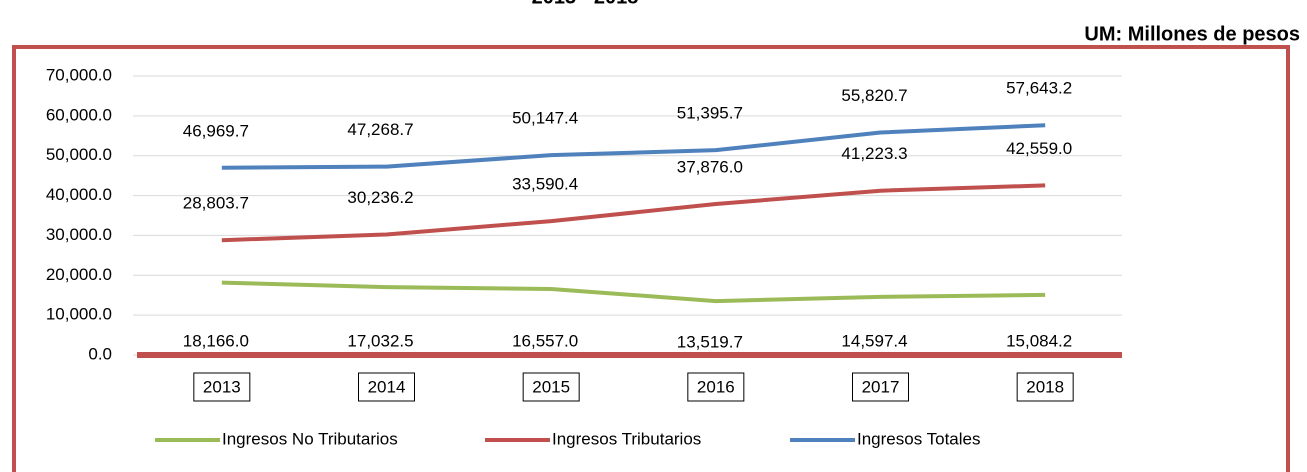  What do you see at coordinates (710, 342) in the screenshot?
I see `data-label: 13,519.7` at bounding box center [710, 342].